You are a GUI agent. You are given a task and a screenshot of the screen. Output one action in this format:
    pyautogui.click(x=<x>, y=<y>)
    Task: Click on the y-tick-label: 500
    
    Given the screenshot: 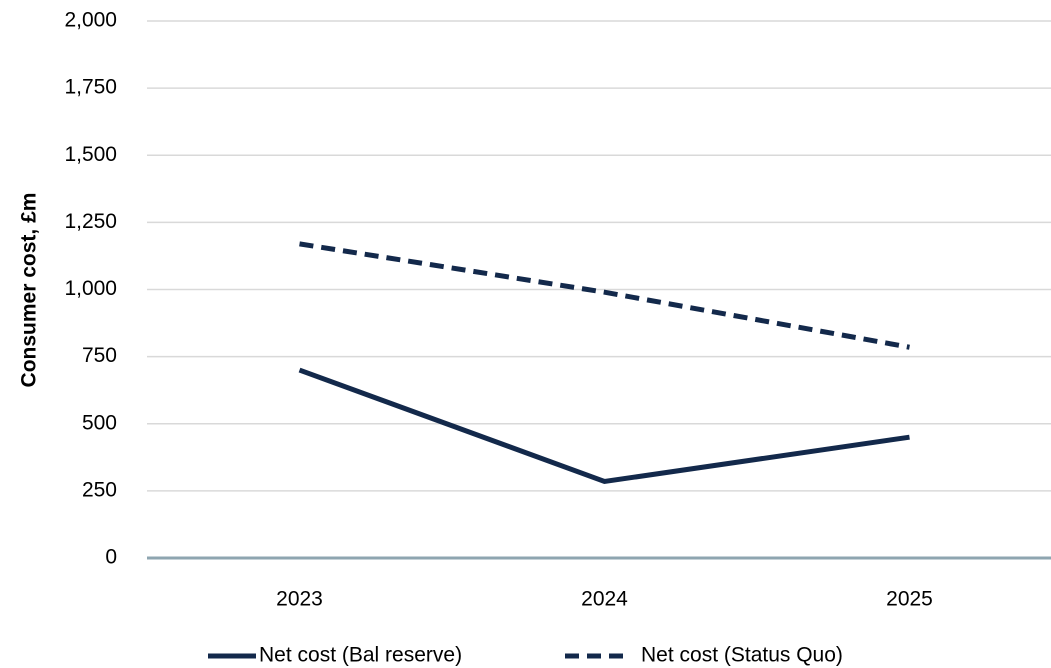 What is the action you would take?
    pyautogui.click(x=99, y=422)
    